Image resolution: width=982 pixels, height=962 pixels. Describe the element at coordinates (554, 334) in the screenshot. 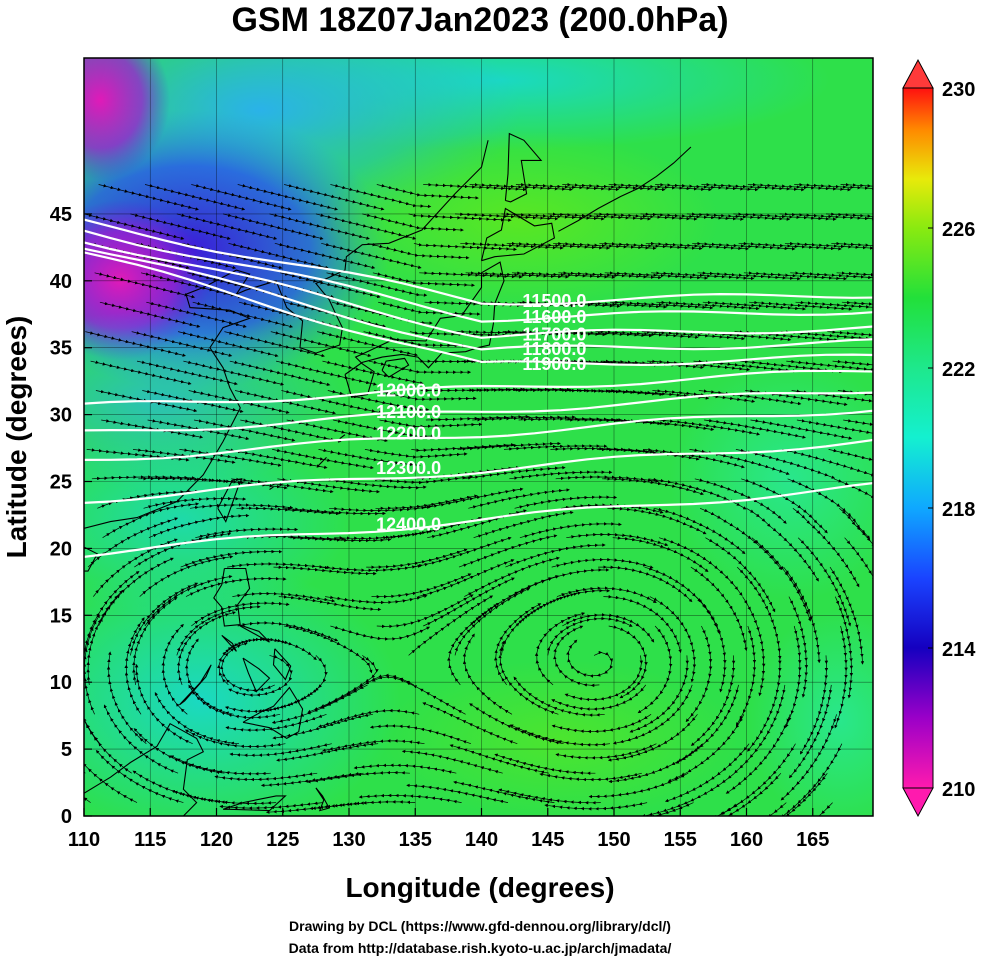

I see `contour-label: 11700.0` at that location.